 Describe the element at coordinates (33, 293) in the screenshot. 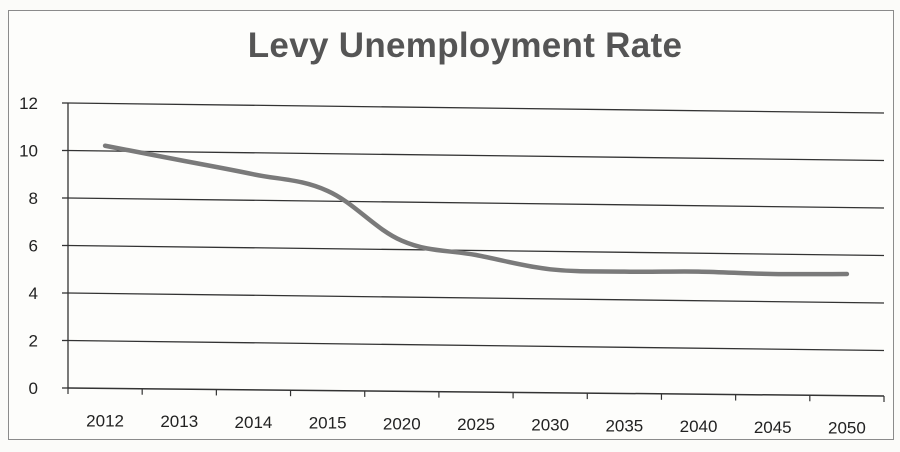

I see `y-tick-label: 4` at that location.